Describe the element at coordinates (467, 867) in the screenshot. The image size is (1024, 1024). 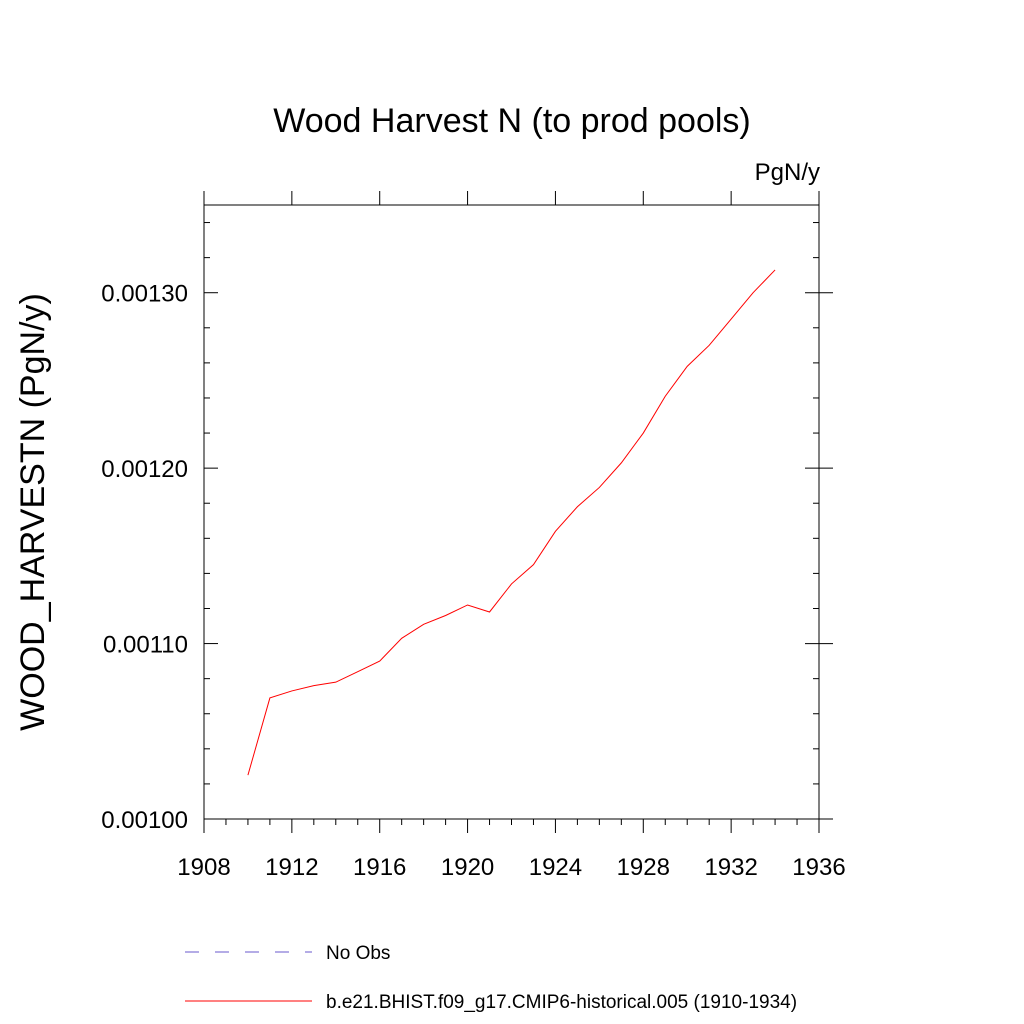
I see `x-tick-label: 1920` at that location.